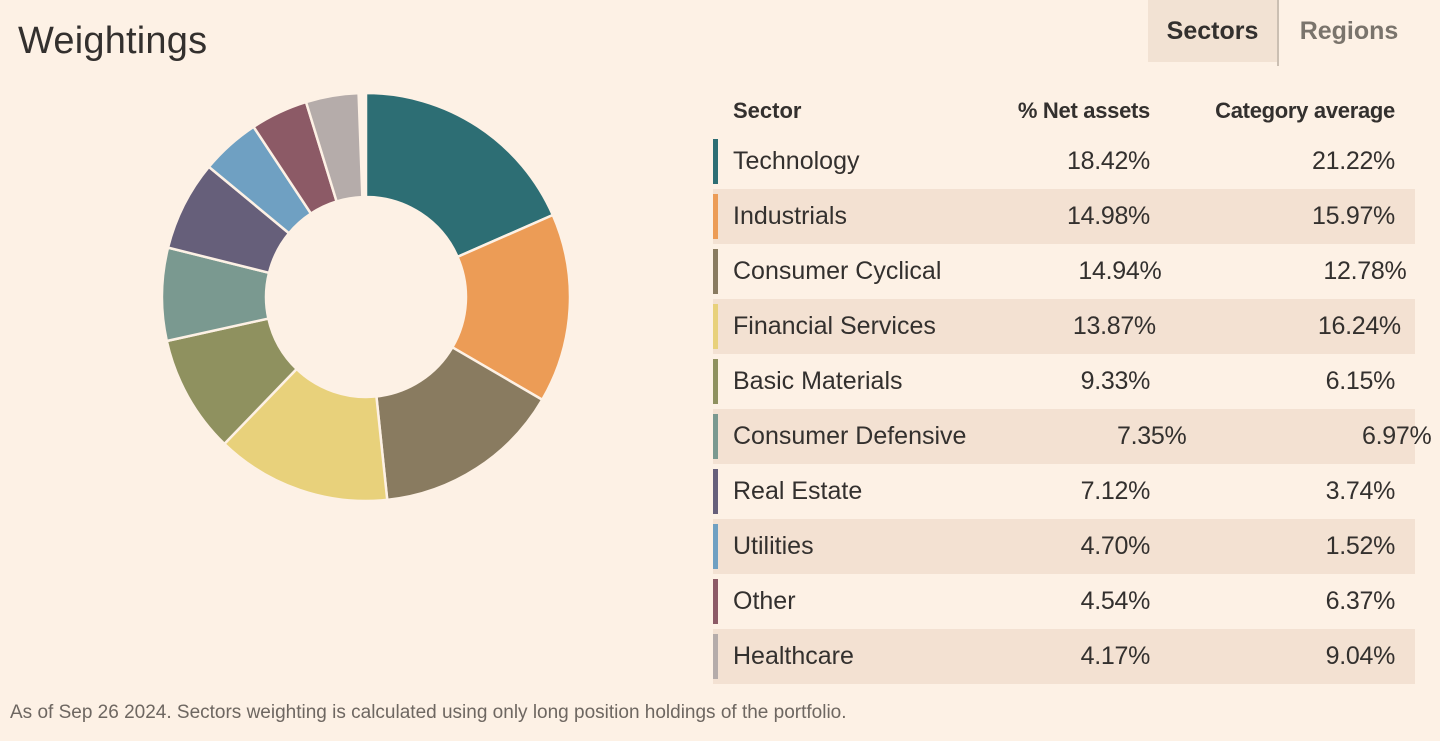 This screenshot has height=741, width=1440. I want to click on net-assets-value: 9.33%, so click(1115, 381).